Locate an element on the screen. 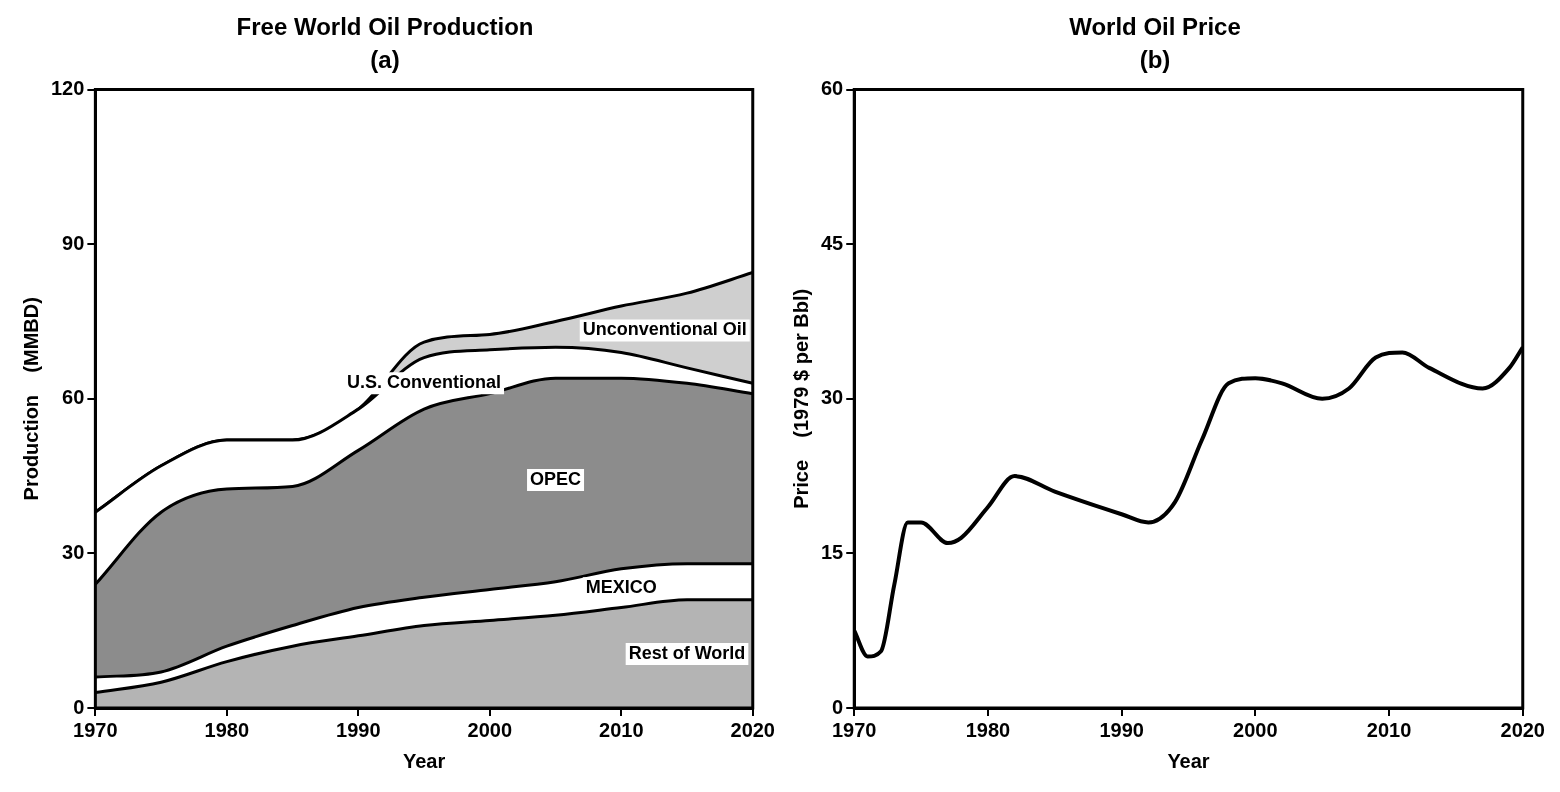 The height and width of the screenshot is (792, 1560). chart-title: Free World Oil Production is located at coordinates (385, 27).